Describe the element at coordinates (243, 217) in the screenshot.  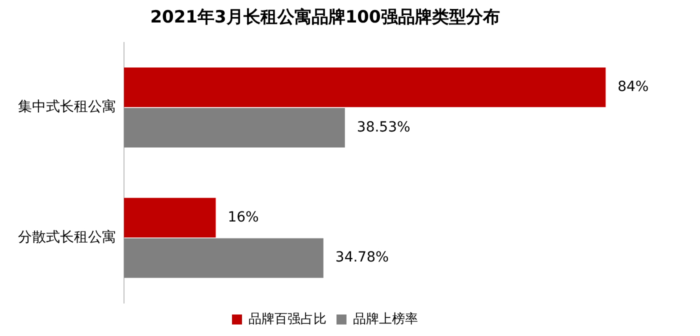
I see `data-label: 16%` at that location.